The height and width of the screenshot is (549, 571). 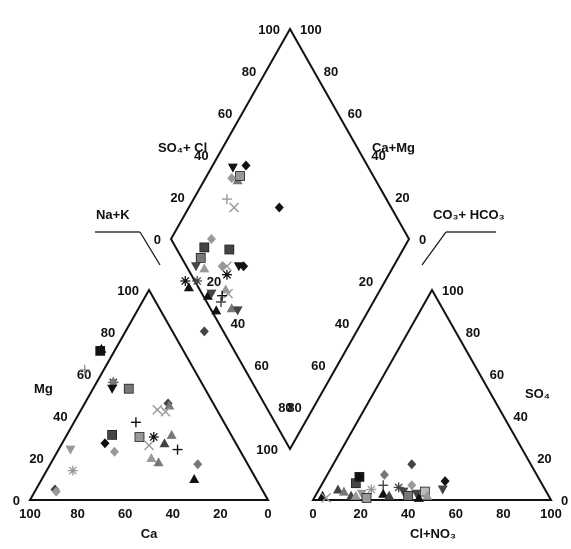 I want to click on clno3-tick-label: 0, so click(x=312, y=513).